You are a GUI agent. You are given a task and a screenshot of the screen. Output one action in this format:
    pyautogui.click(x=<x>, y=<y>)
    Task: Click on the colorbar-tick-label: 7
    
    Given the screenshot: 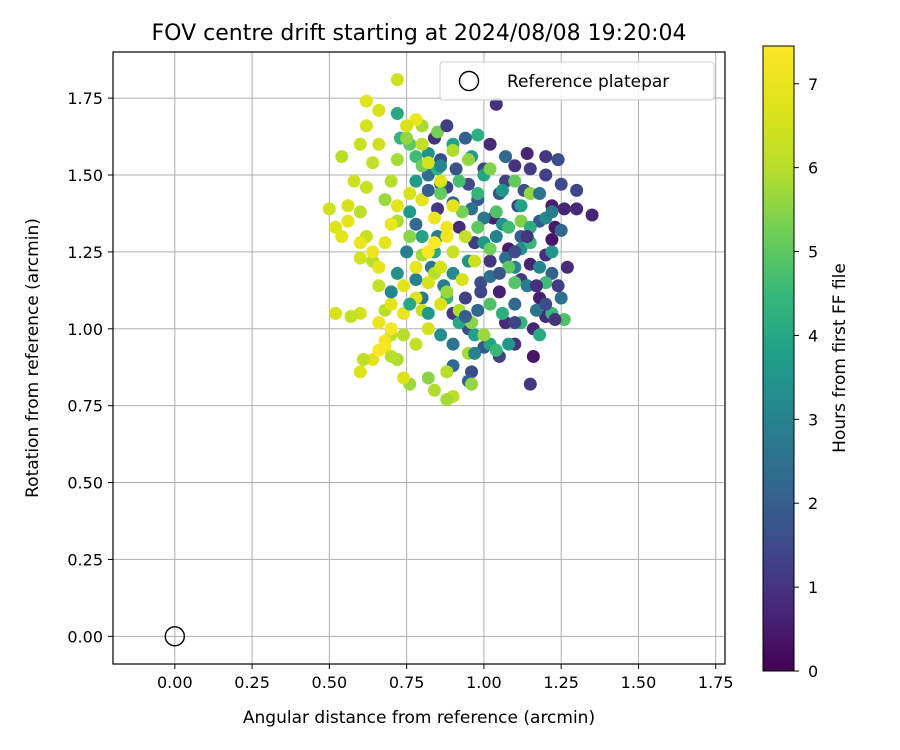 What is the action you would take?
    pyautogui.click(x=813, y=84)
    